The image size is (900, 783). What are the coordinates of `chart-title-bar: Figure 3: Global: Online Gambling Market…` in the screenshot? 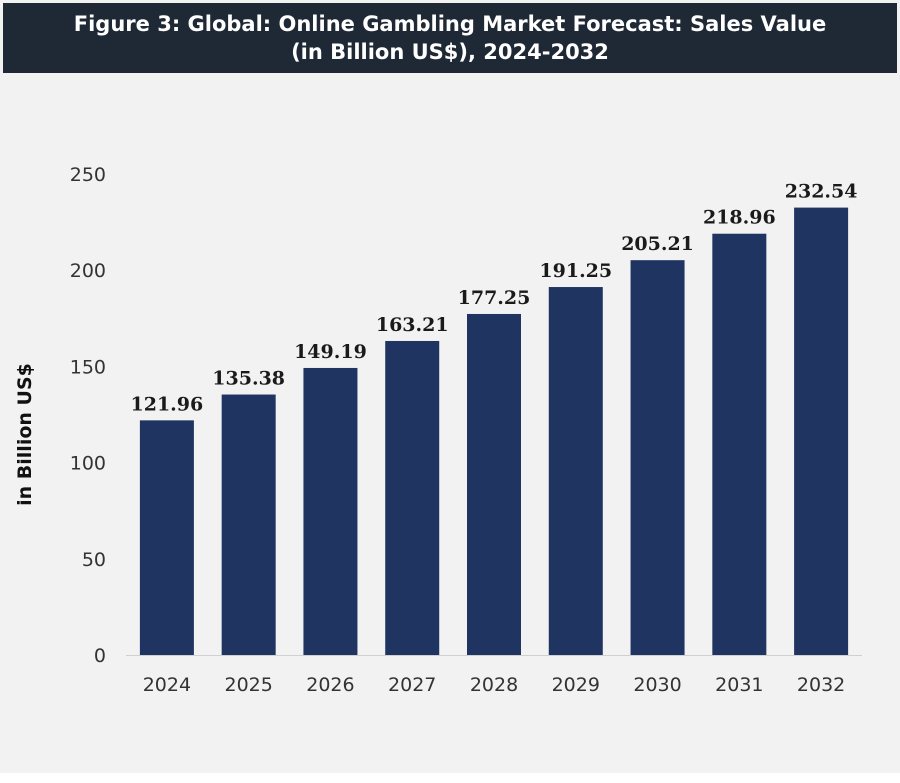 It's located at (450, 38).